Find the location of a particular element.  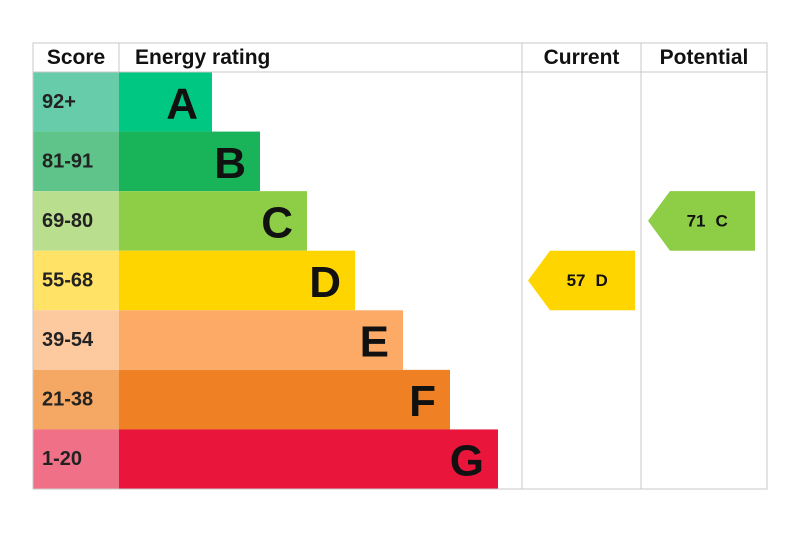

current-rating: D is located at coordinates (602, 280).